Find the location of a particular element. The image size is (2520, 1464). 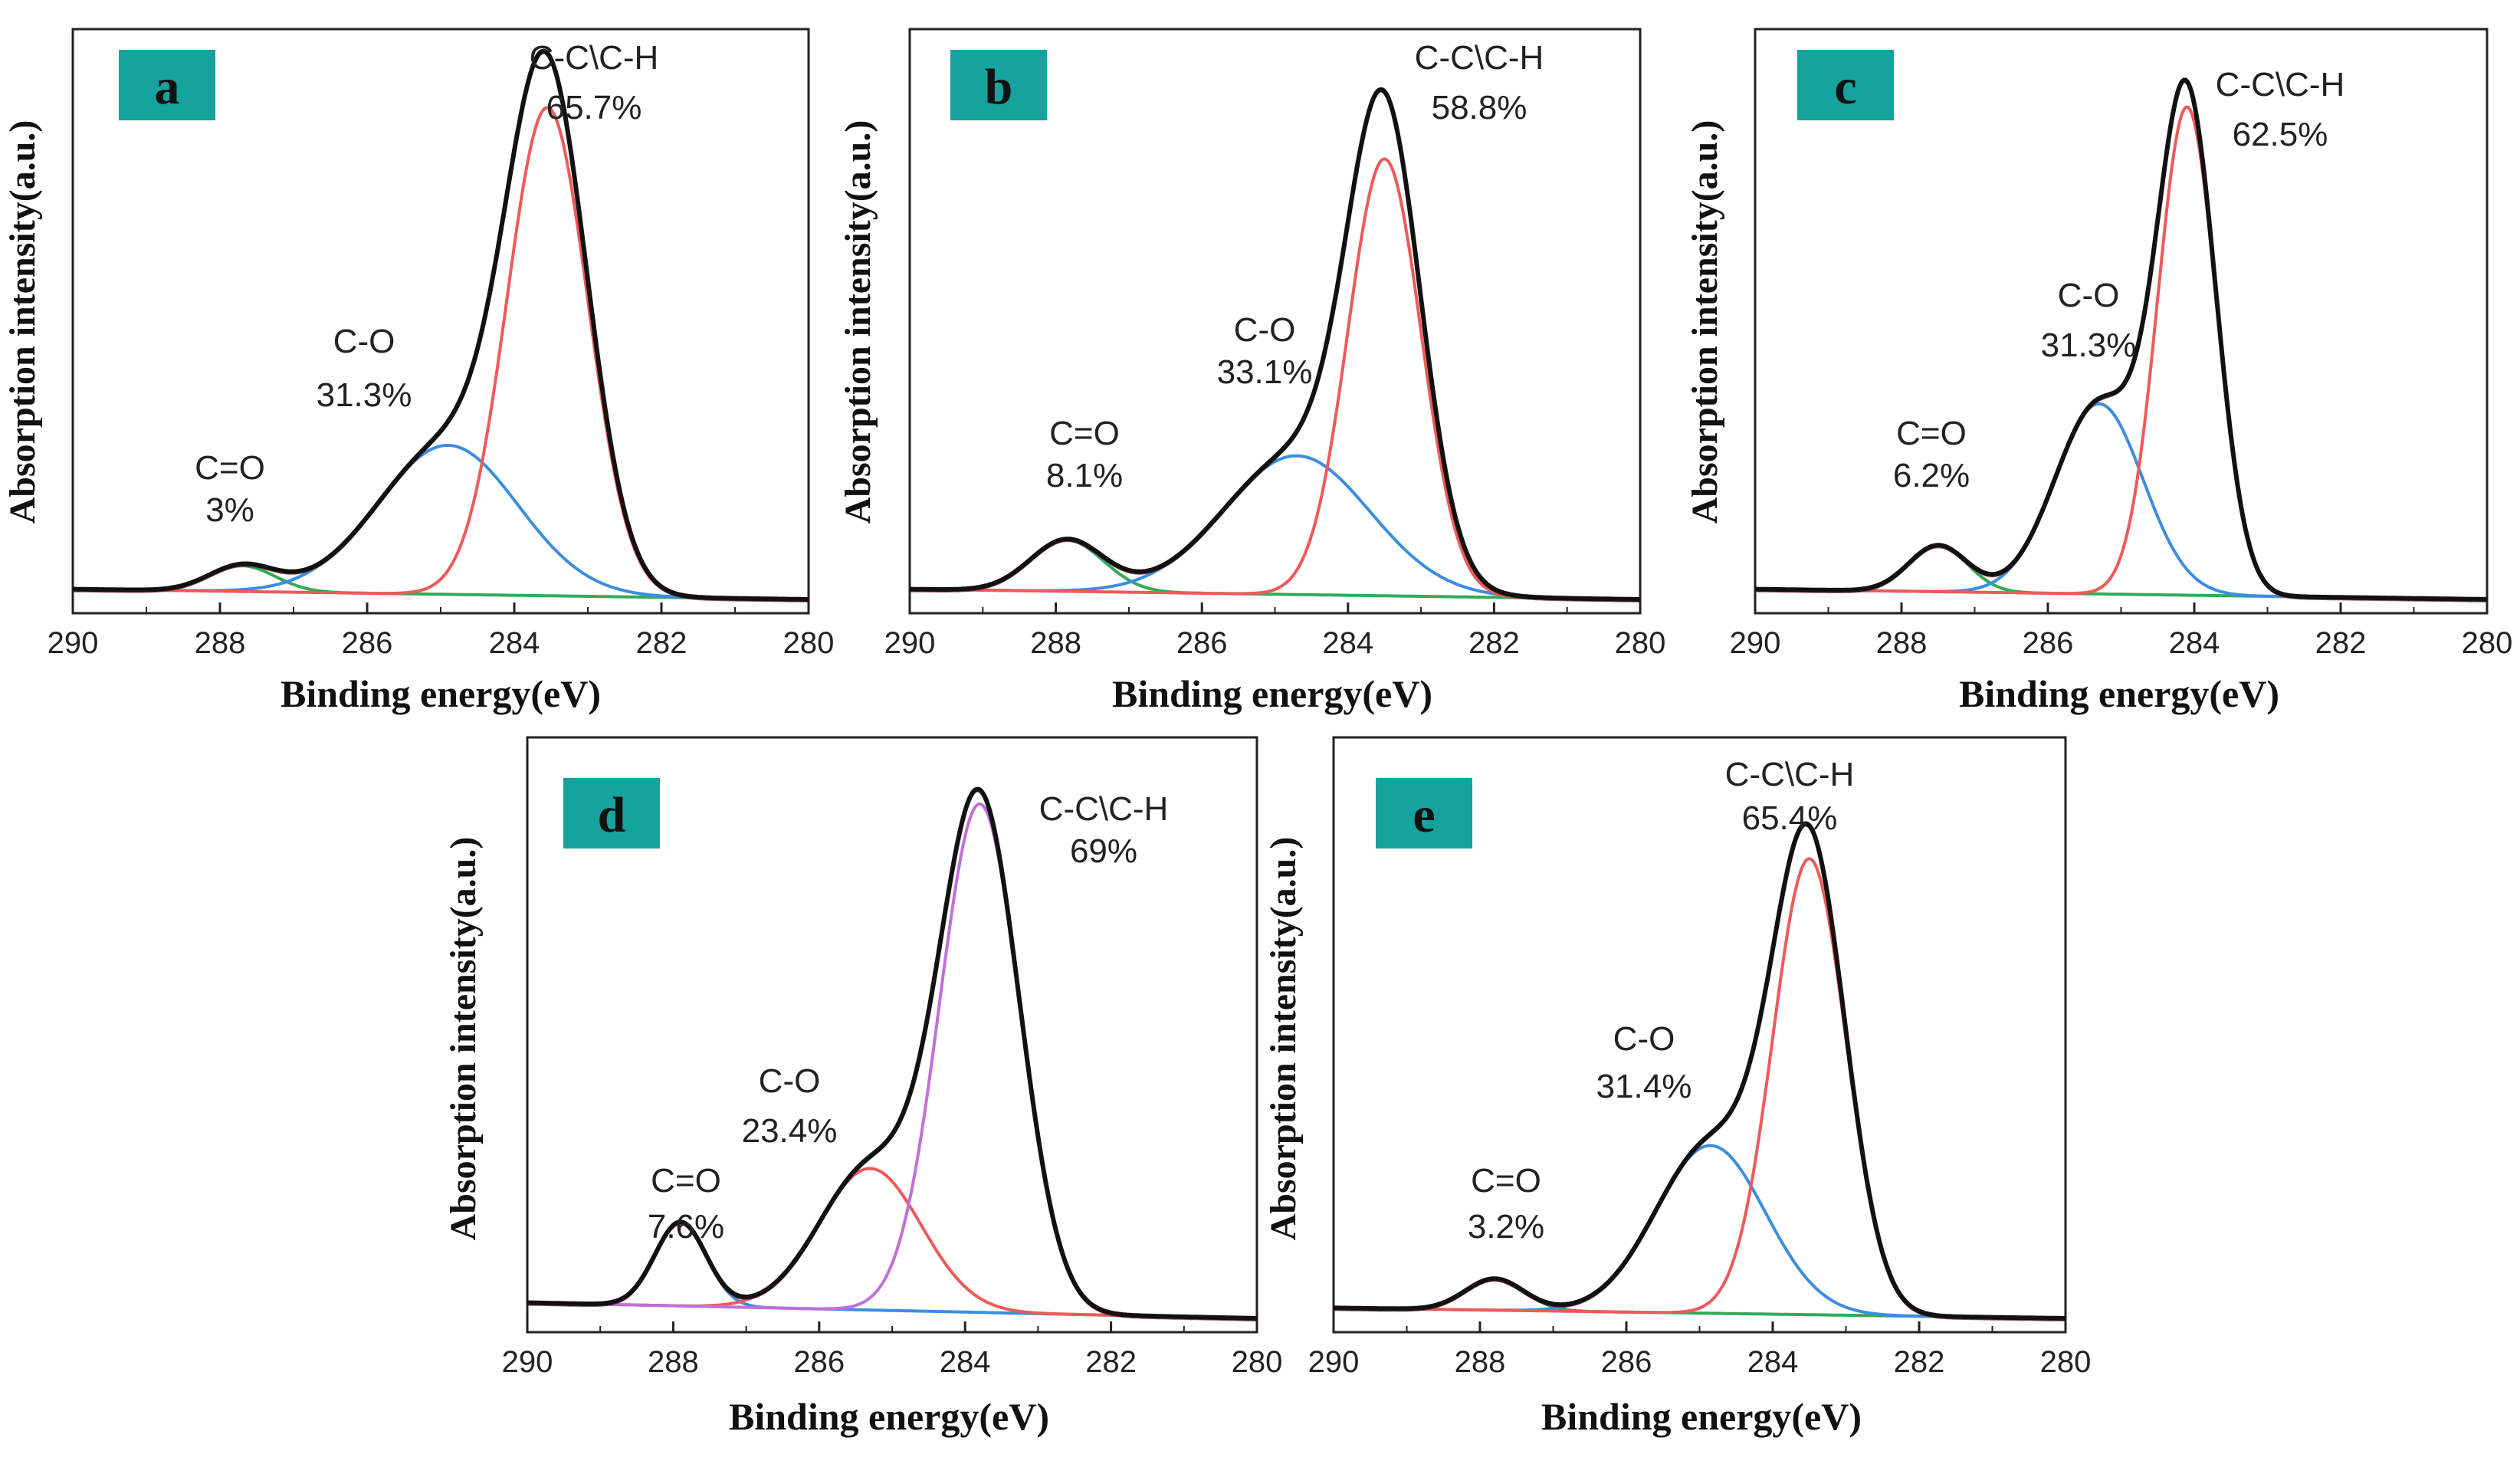

panel-label: c is located at coordinates (1845, 87).